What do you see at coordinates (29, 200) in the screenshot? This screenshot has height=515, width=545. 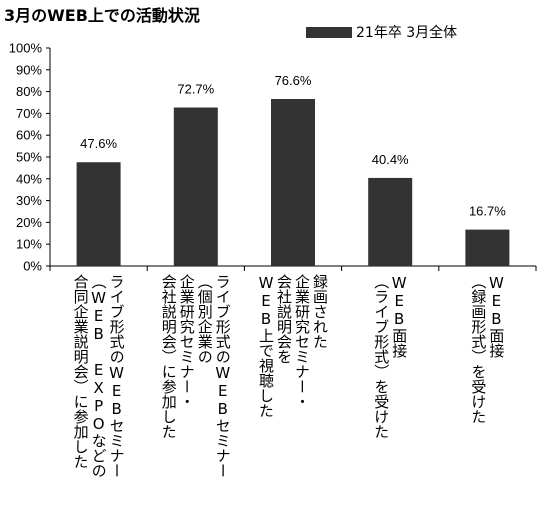 I see `y-tick-label: 30%` at bounding box center [29, 200].